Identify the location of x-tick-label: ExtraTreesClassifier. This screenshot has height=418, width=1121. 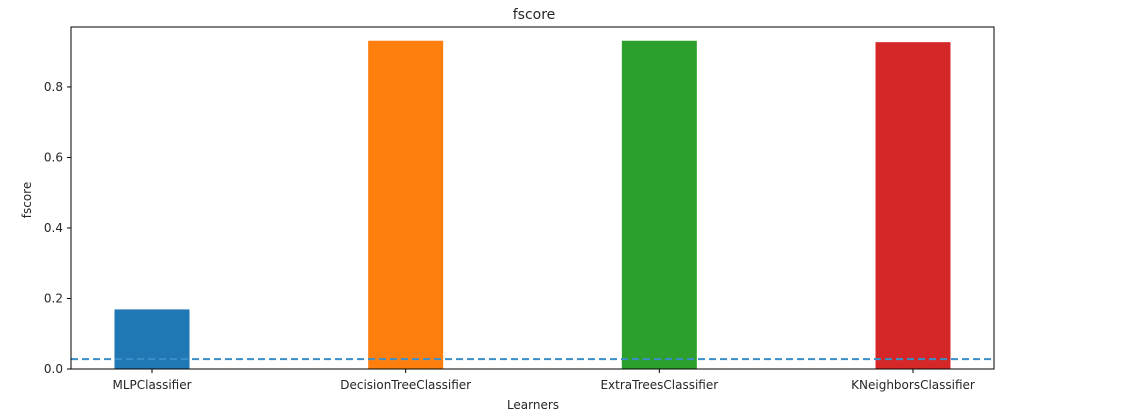
(659, 385).